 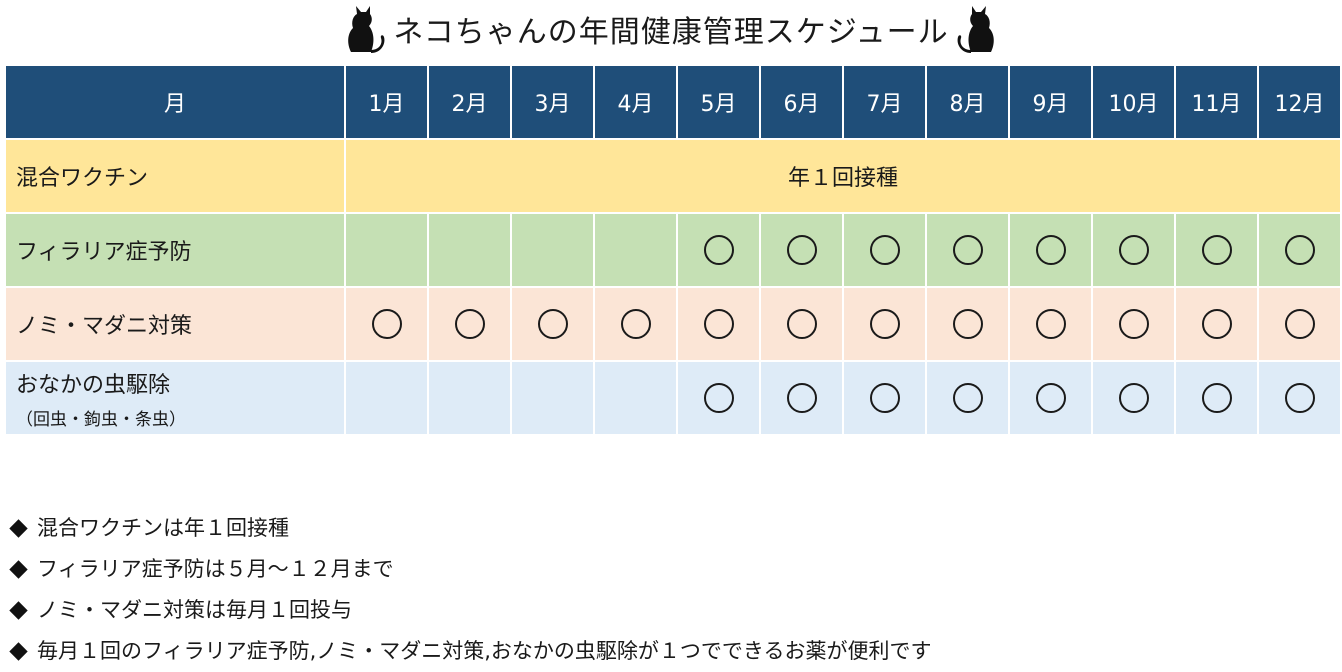 I want to click on title-text: ネコちゃんの年間健康管理スケジュール, so click(x=671, y=32).